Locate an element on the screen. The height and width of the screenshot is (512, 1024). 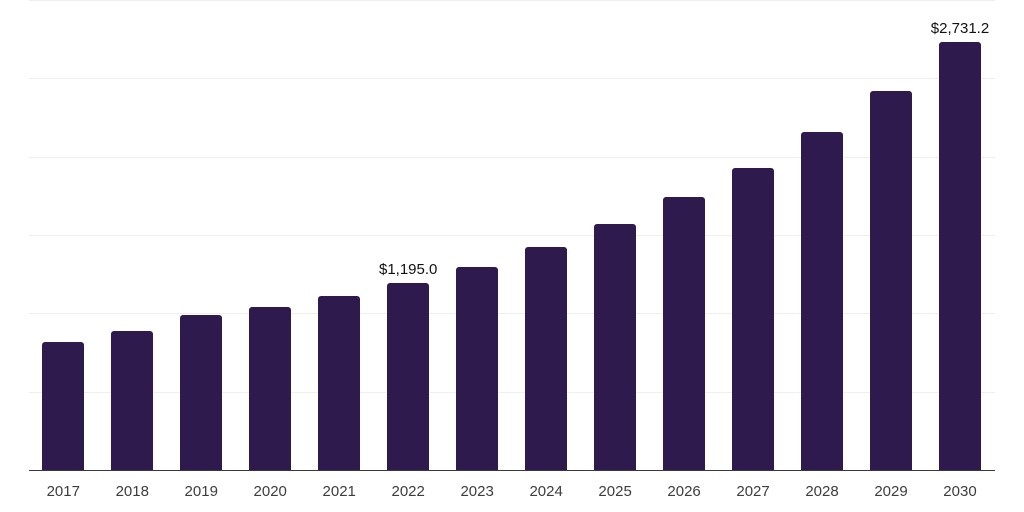
data-label-2022: $1,195.0 is located at coordinates (408, 269).